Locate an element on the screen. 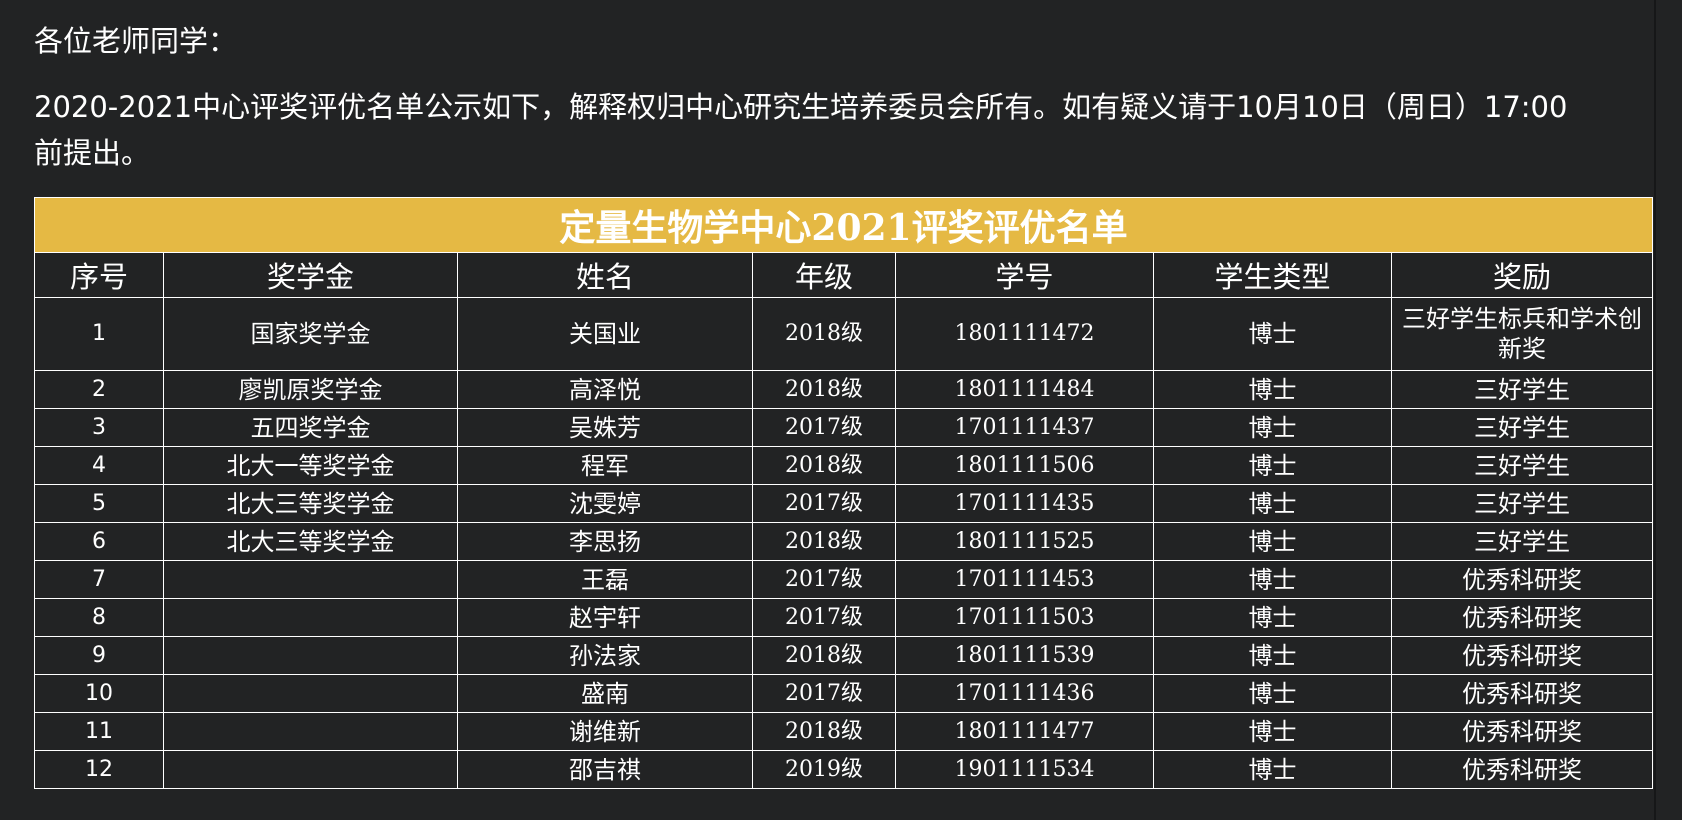 This screenshot has width=1682, height=820. table-title: 定量生物学中心2021评奖评优名单 is located at coordinates (843, 225).